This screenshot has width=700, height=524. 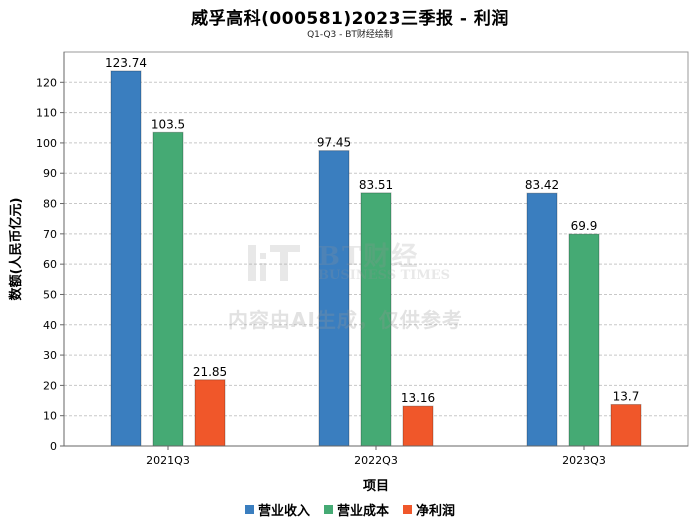 What do you see at coordinates (50, 173) in the screenshot?
I see `y-tick-label: 90` at bounding box center [50, 173].